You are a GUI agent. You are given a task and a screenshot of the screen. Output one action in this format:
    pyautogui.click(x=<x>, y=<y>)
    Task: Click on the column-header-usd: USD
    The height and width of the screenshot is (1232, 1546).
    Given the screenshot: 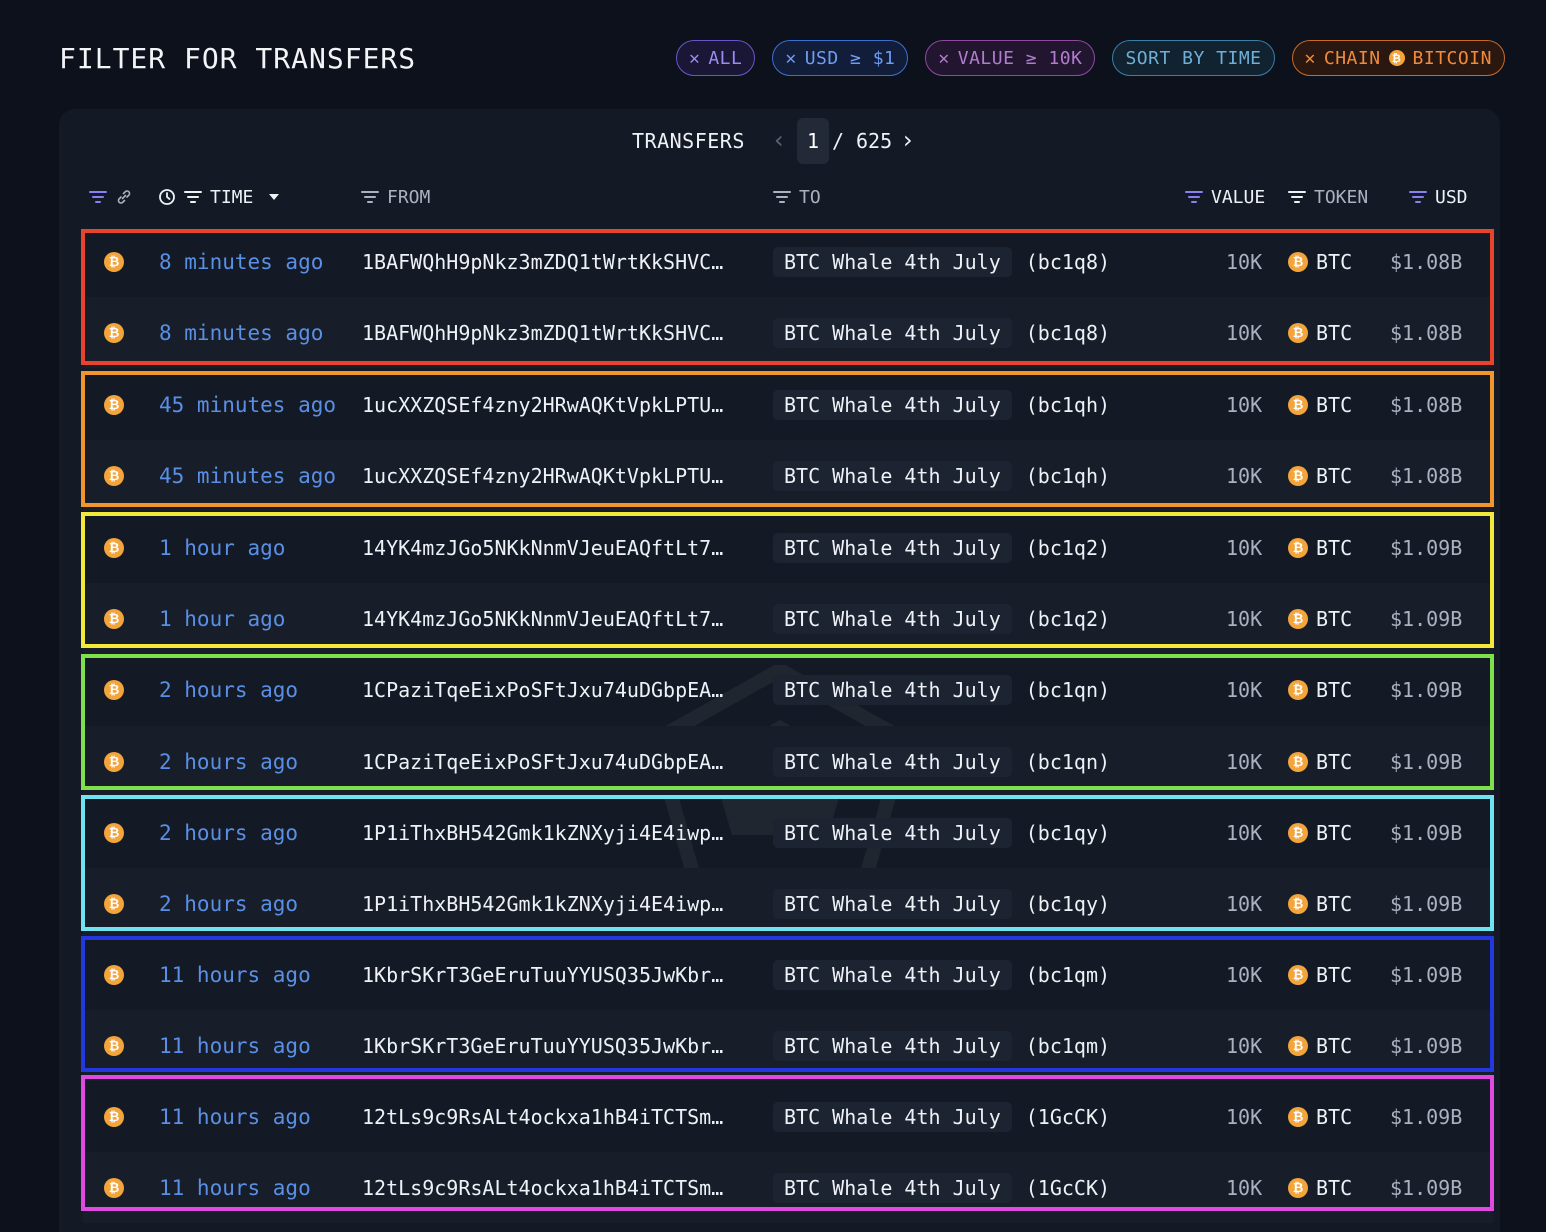 What is the action you would take?
    pyautogui.click(x=1438, y=197)
    